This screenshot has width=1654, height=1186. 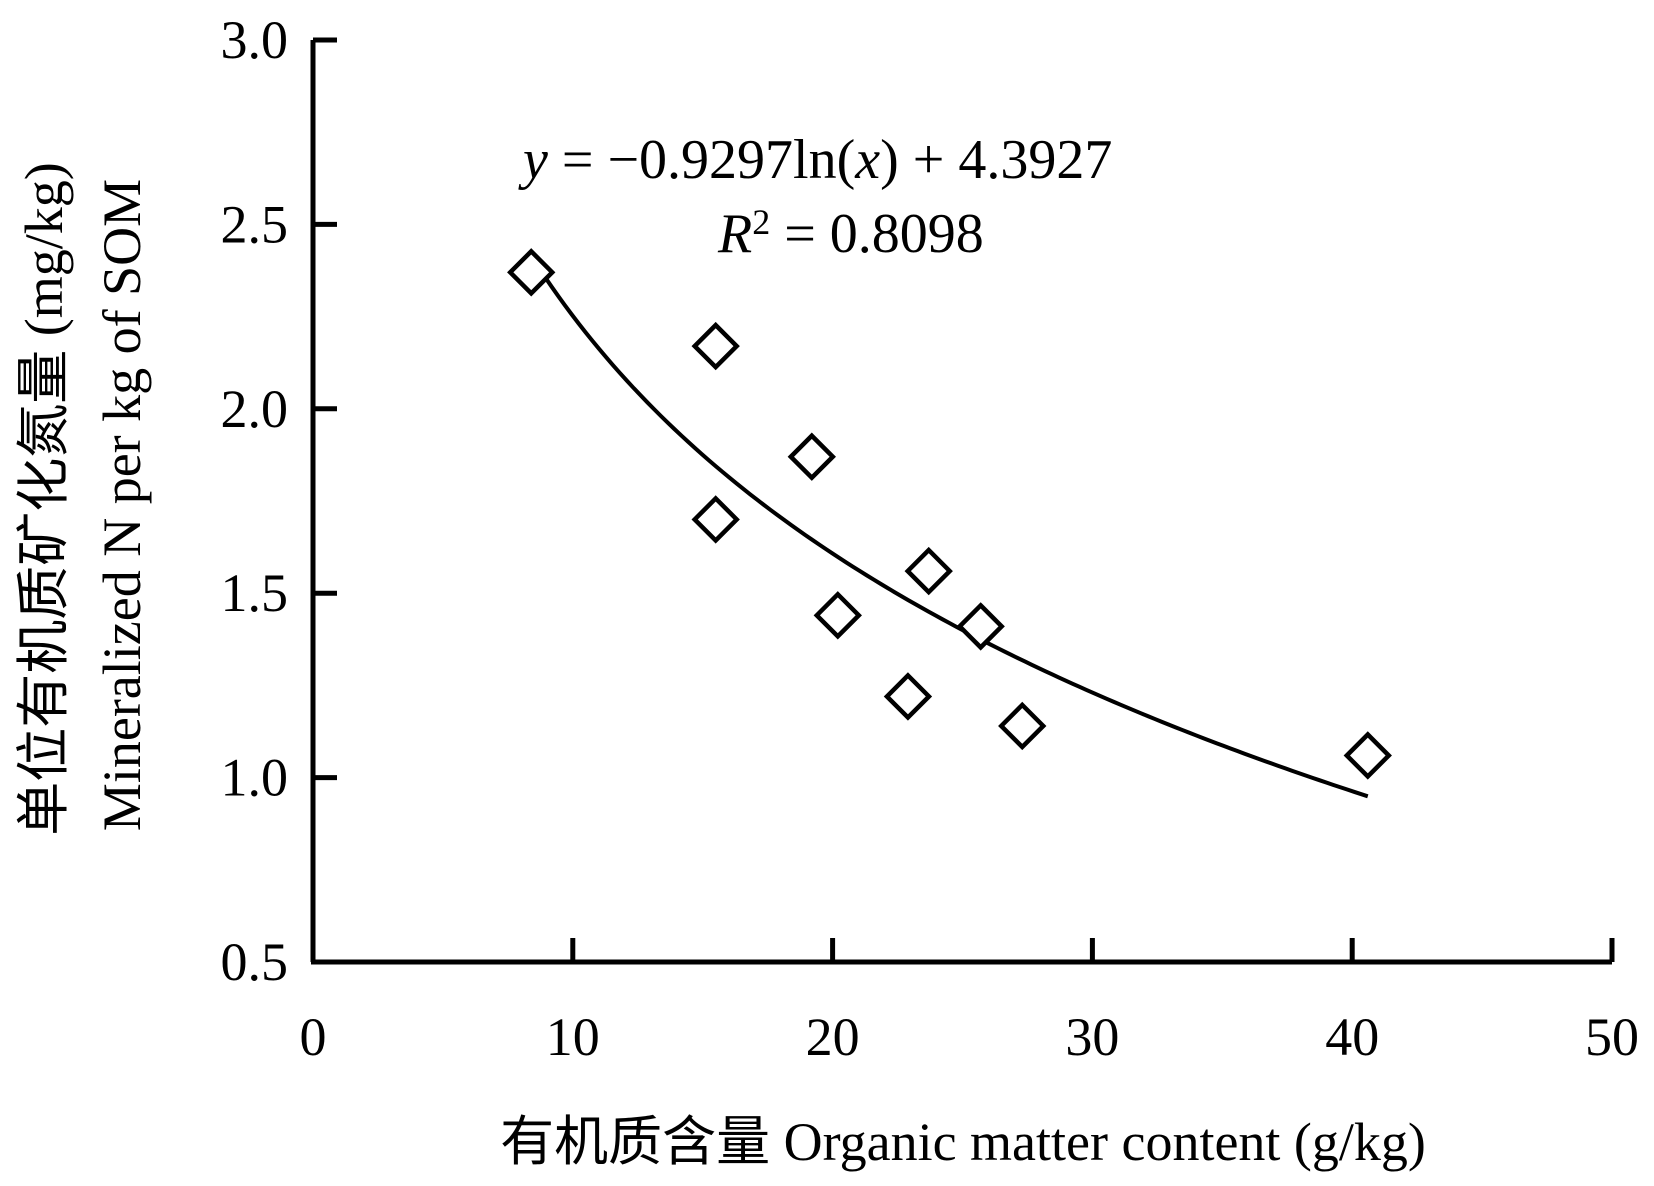 What do you see at coordinates (255, 593) in the screenshot?
I see `y-tick-label: 1.5` at bounding box center [255, 593].